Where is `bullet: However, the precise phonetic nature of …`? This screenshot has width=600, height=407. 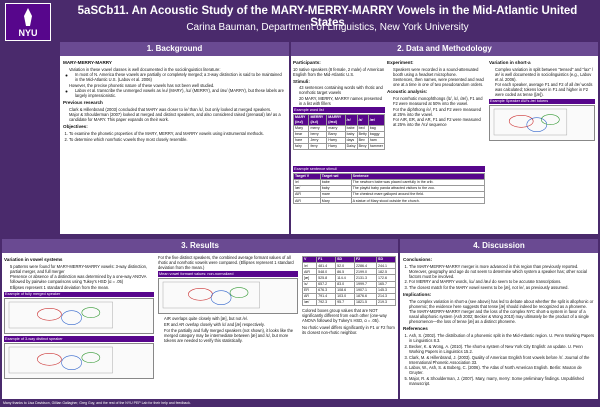 bullet: However, the precise phonetic nature of … is located at coordinates (177, 90).